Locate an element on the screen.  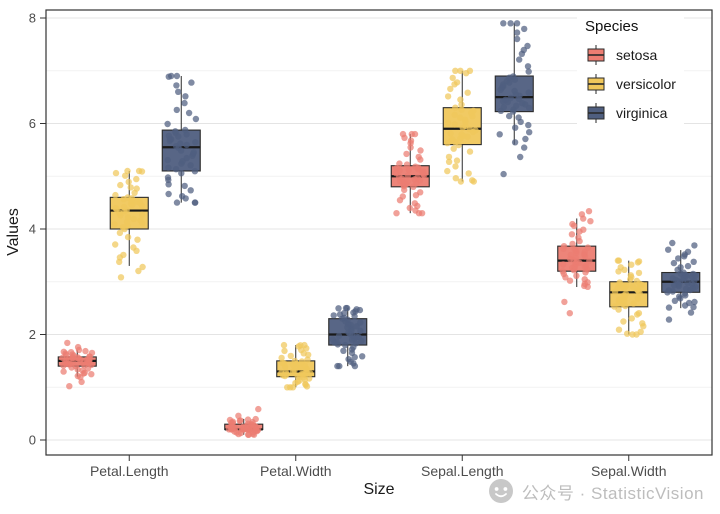
points-virginica-Petal.Width is located at coordinates (347, 337).